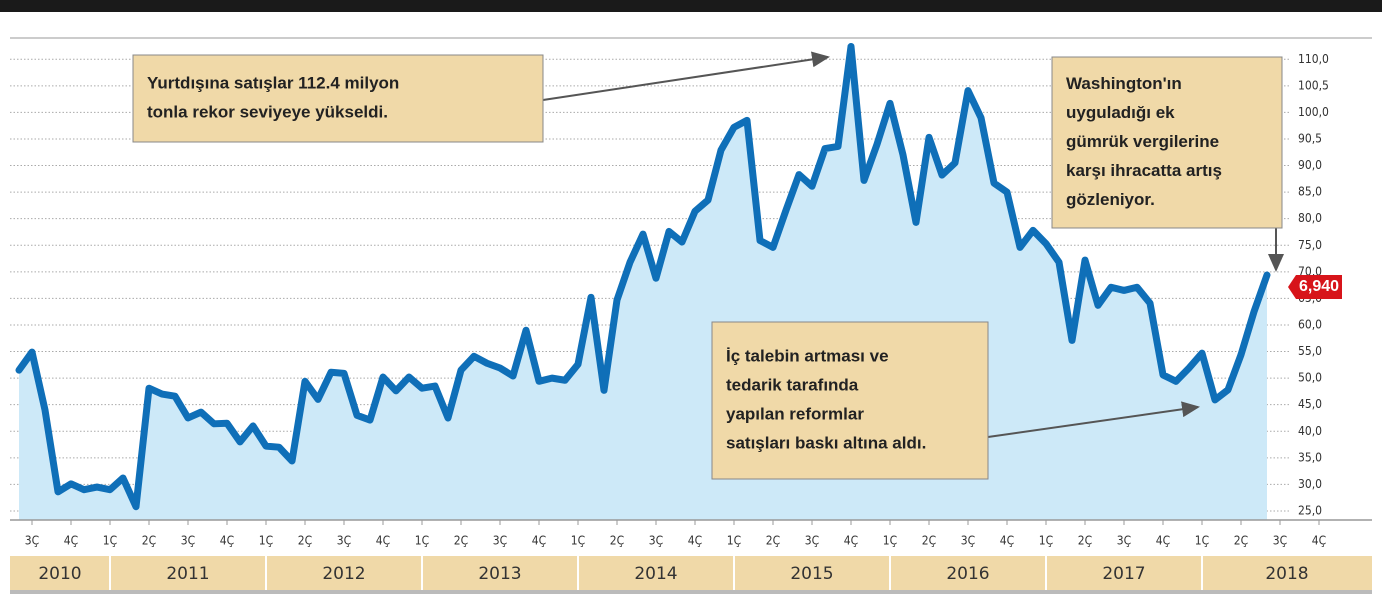 Image resolution: width=1382 pixels, height=594 pixels. Describe the element at coordinates (1313, 59) in the screenshot. I see `y-tick-label: 110,0` at that location.